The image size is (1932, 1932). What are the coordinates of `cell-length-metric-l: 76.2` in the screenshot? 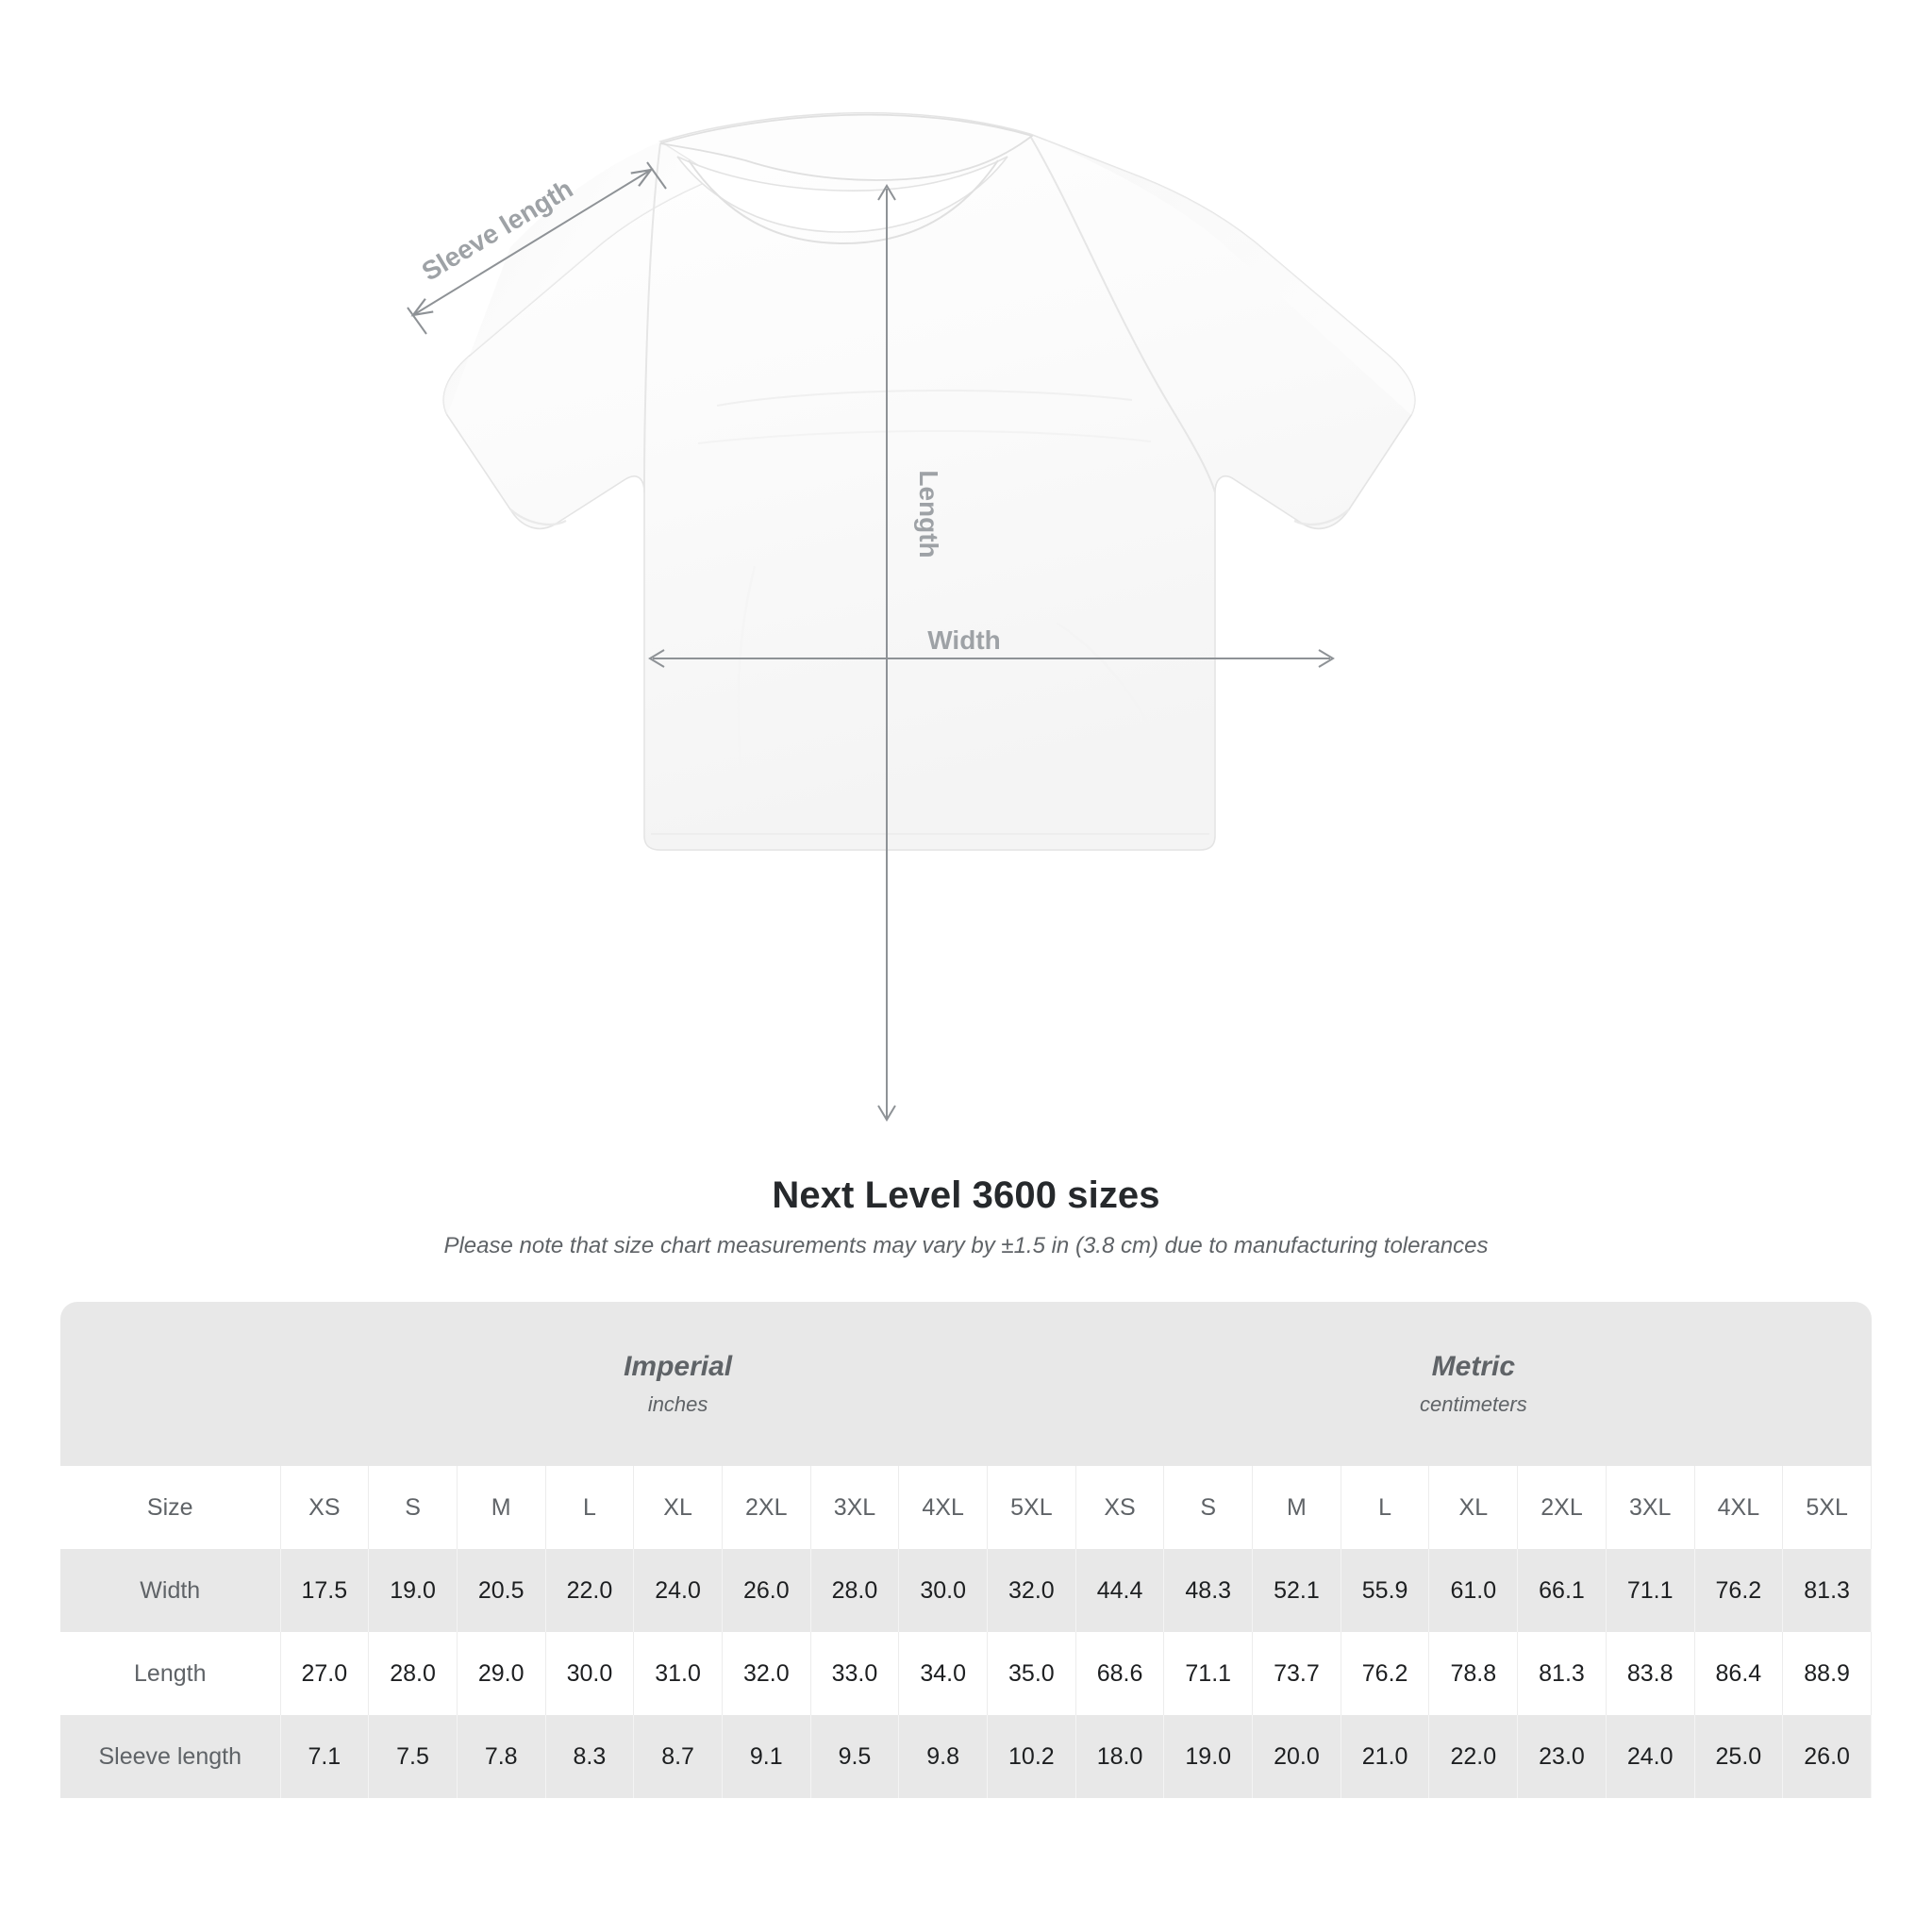 It's located at (1385, 1674).